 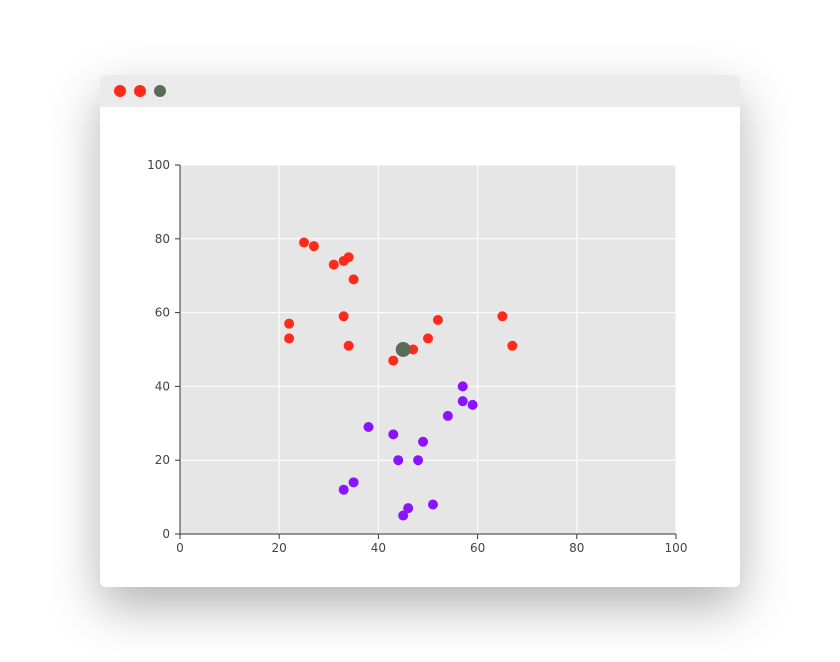 I want to click on y-tick-label: 80, so click(x=162, y=239).